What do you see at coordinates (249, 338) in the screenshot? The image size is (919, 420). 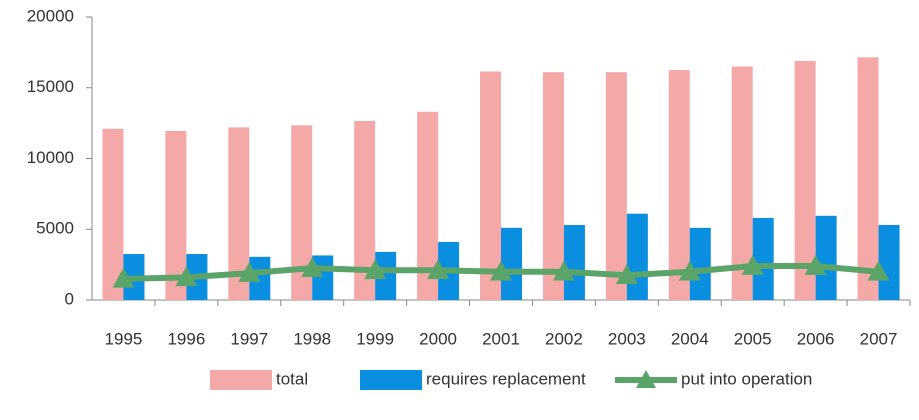 I see `x-tick-label: 1997` at bounding box center [249, 338].